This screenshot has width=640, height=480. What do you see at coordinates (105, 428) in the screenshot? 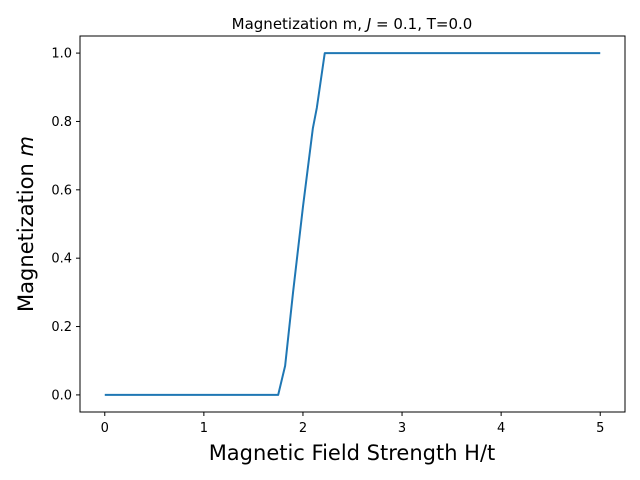
I see `x-tick-label: 0` at bounding box center [105, 428].